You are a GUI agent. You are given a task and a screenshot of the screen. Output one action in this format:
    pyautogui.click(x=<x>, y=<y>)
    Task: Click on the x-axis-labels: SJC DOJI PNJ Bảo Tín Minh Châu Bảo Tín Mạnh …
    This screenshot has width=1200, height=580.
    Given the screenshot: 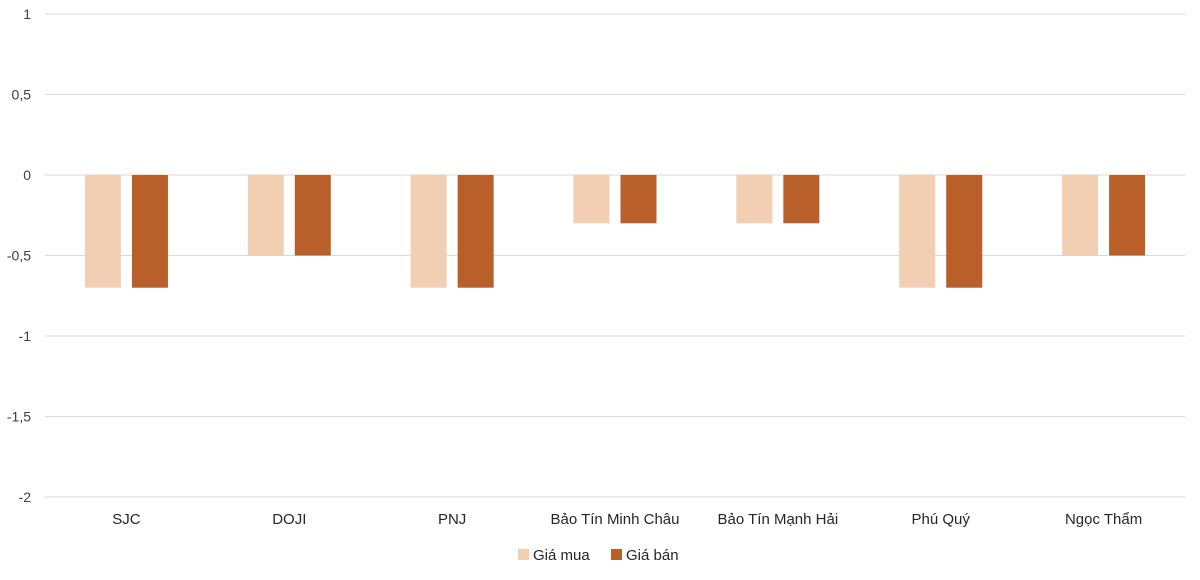 What is the action you would take?
    pyautogui.click(x=627, y=519)
    